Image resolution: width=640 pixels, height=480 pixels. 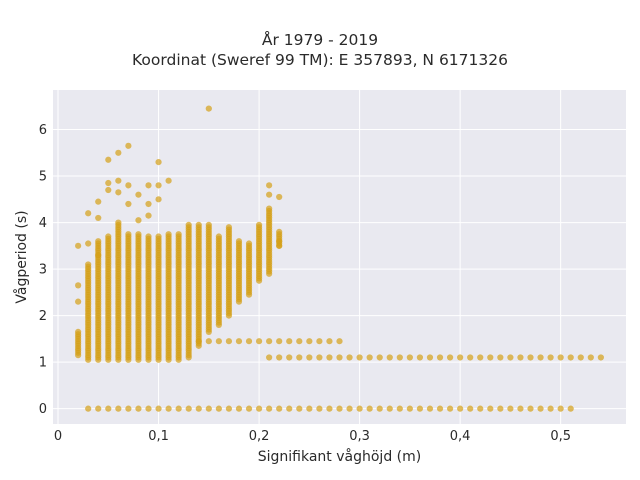 What do you see at coordinates (43, 363) in the screenshot?
I see `y-tick-label: 1` at bounding box center [43, 363].